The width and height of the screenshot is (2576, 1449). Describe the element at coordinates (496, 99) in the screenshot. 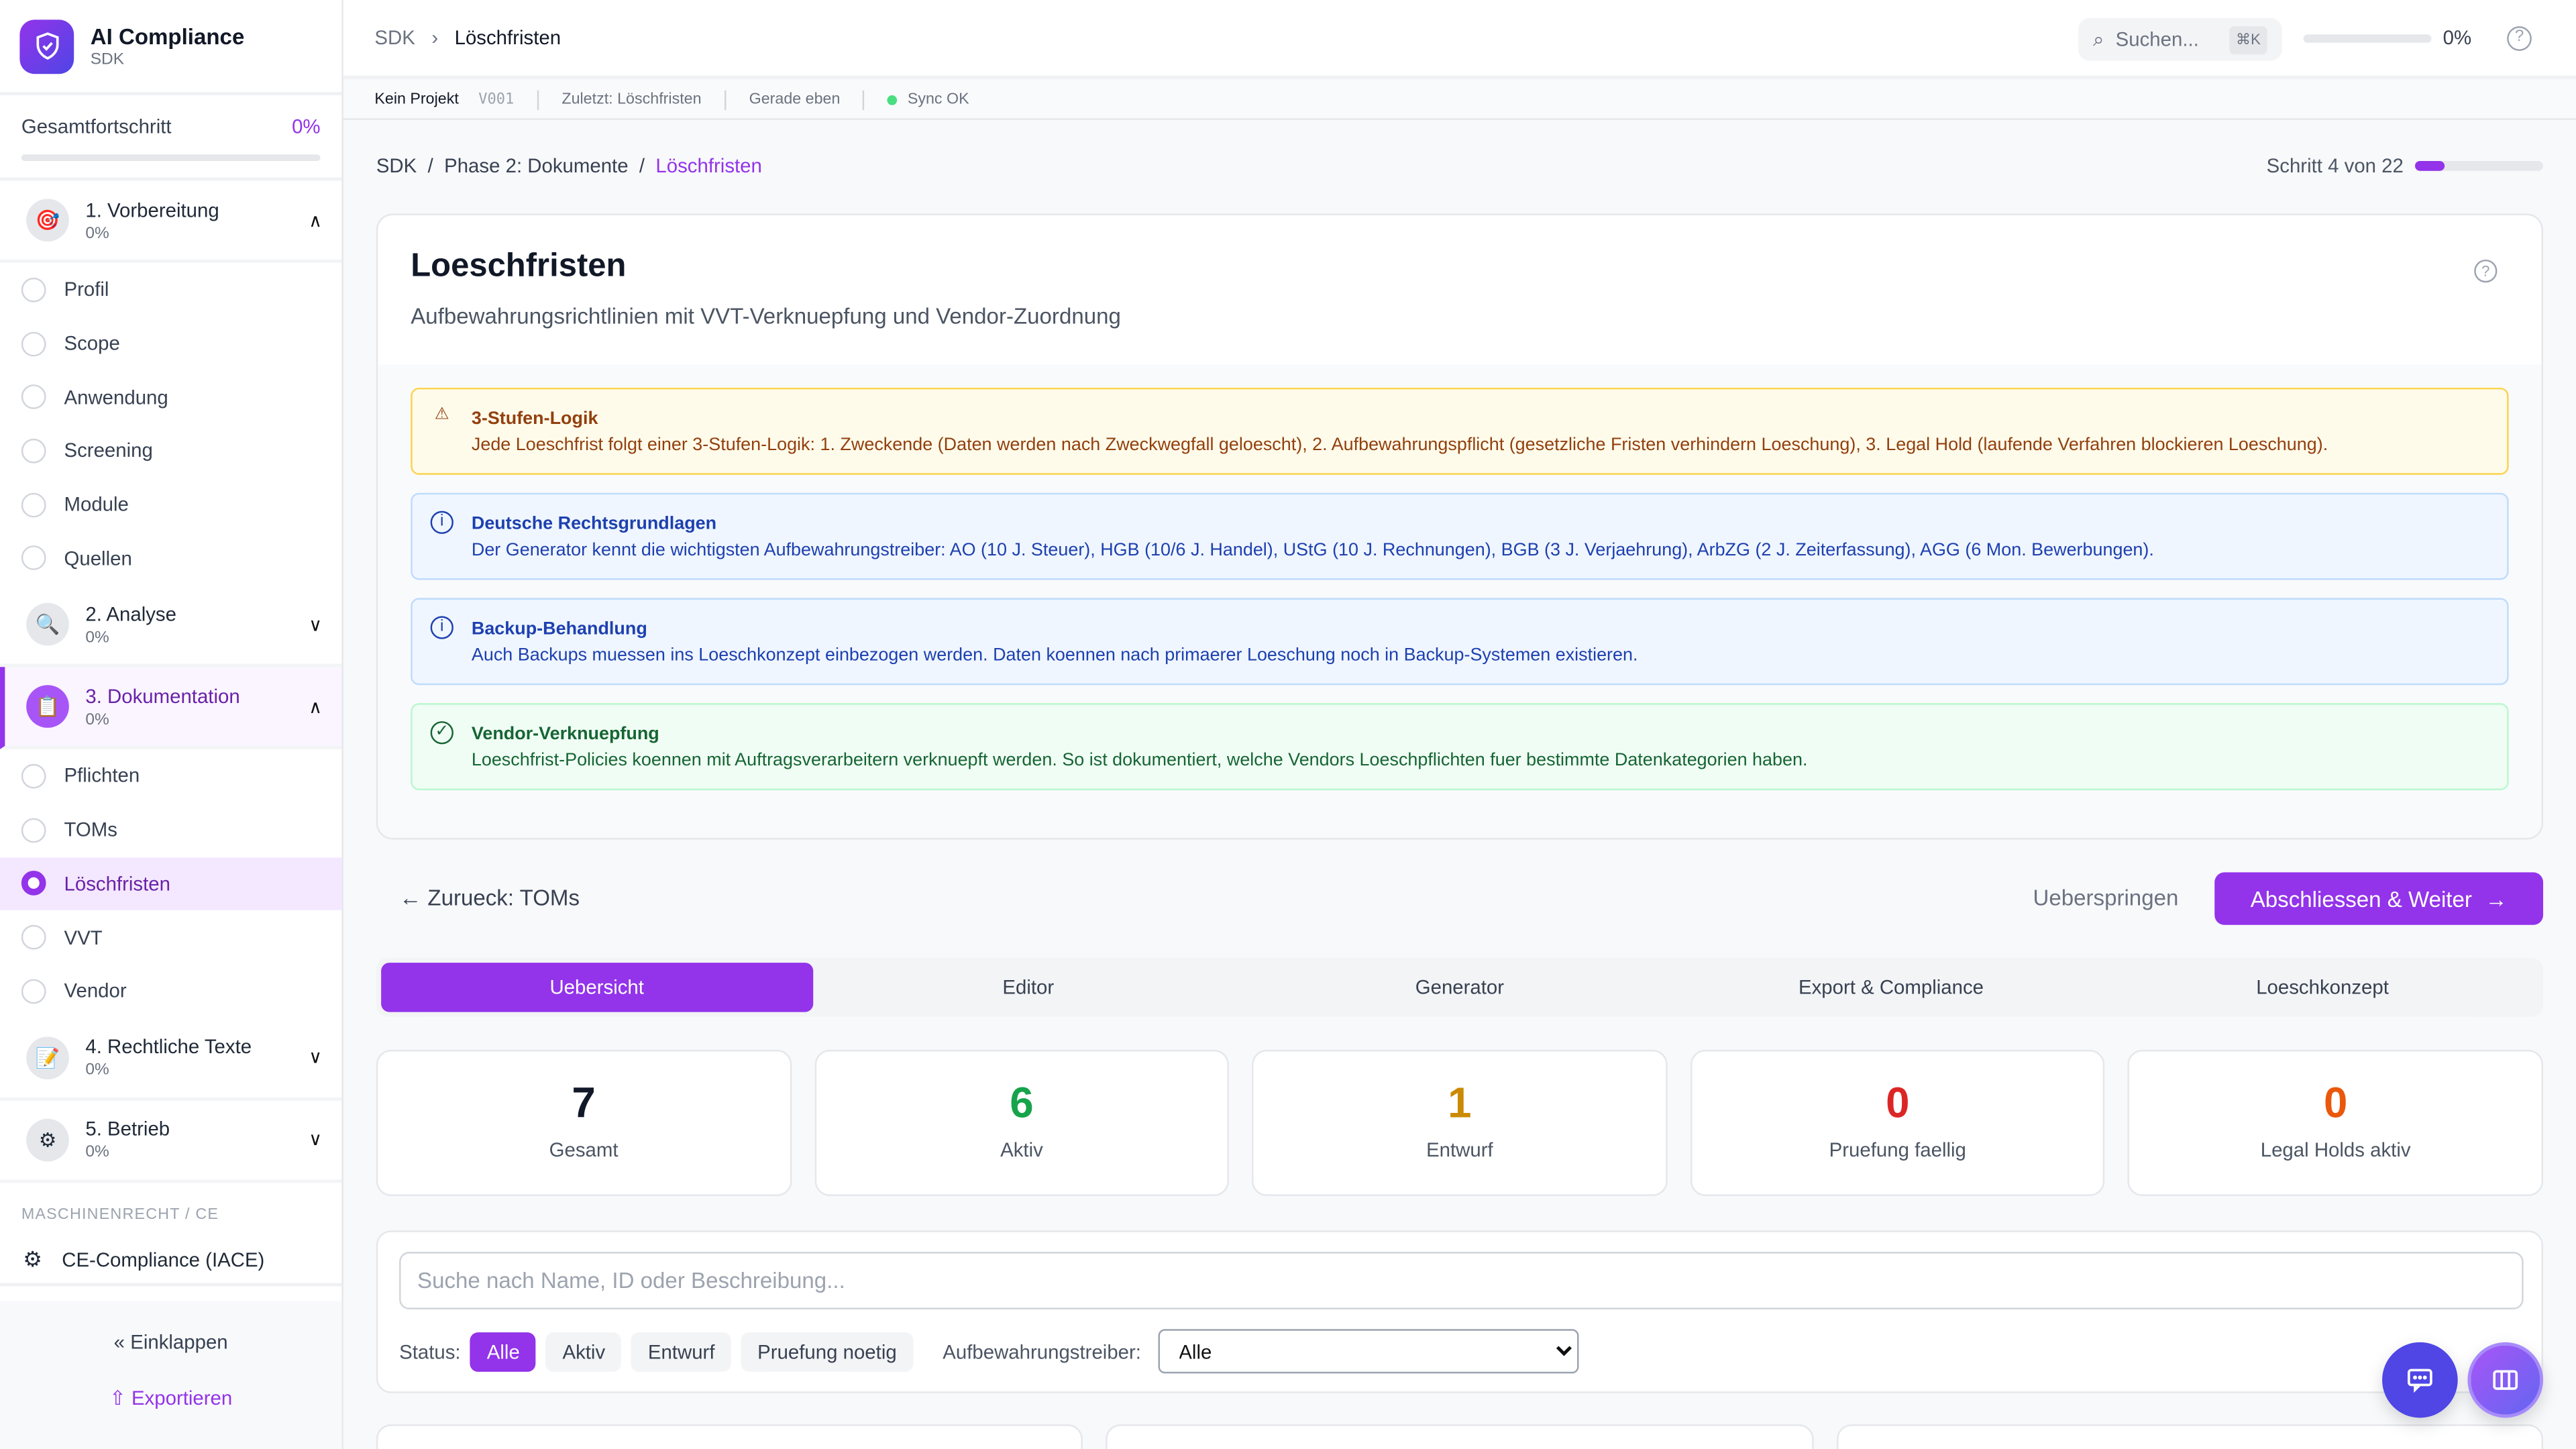

I see `version: V001` at that location.